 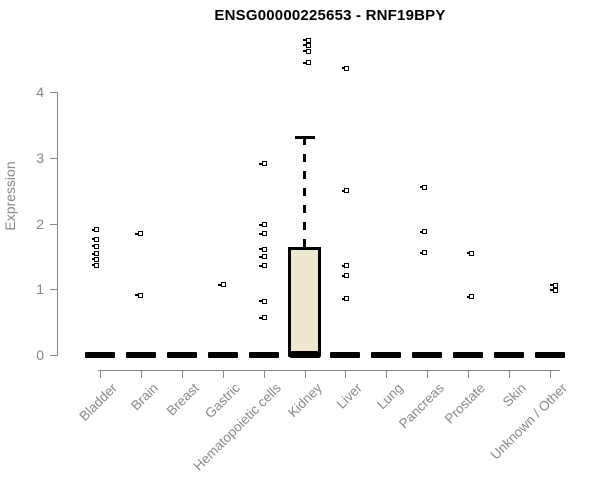 I want to click on y-axis-line, so click(x=57, y=224).